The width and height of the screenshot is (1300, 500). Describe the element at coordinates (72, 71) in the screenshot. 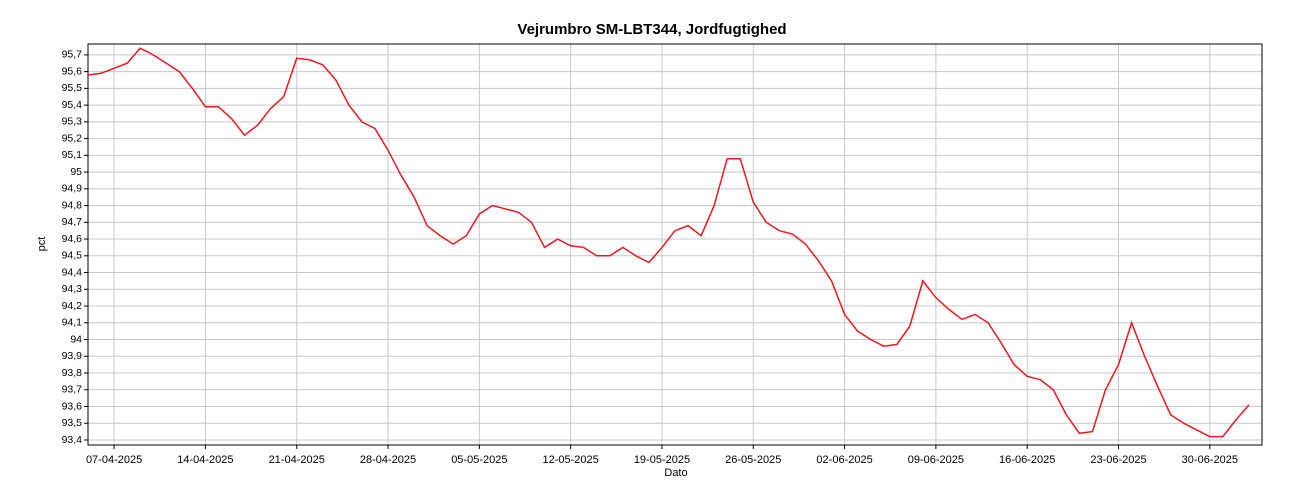

I see `y-tick-label: 95,6` at that location.